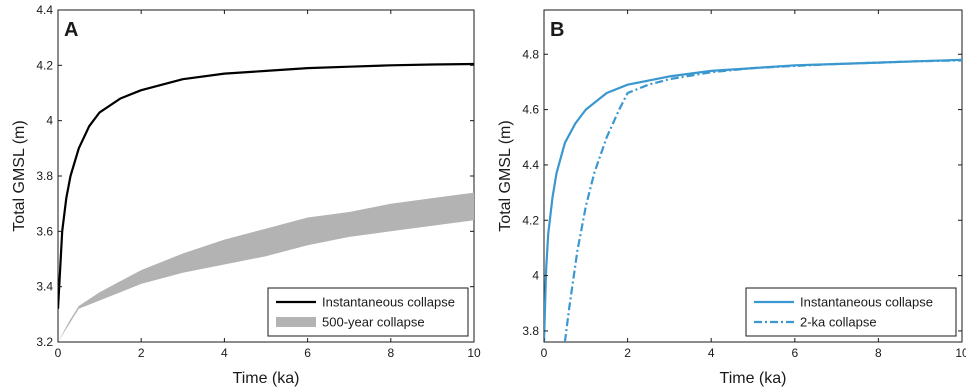  What do you see at coordinates (44, 65) in the screenshot?
I see `y-tick-label-a: 4.2` at bounding box center [44, 65].